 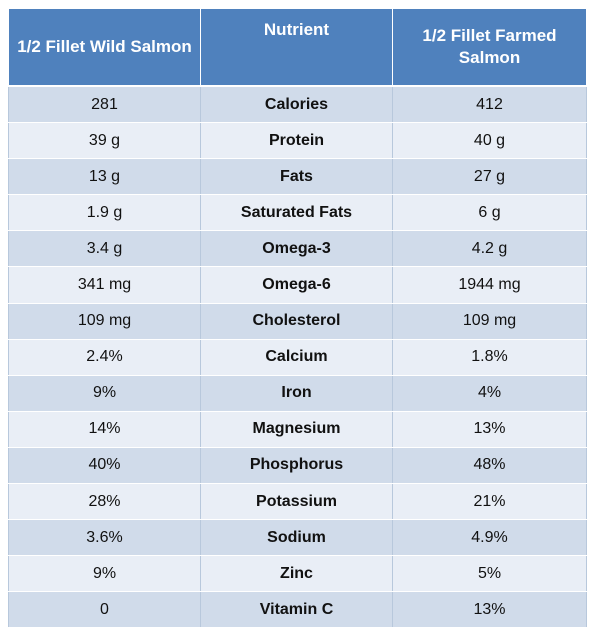 What do you see at coordinates (489, 465) in the screenshot?
I see `farmed-salmon-value: 48%` at bounding box center [489, 465].